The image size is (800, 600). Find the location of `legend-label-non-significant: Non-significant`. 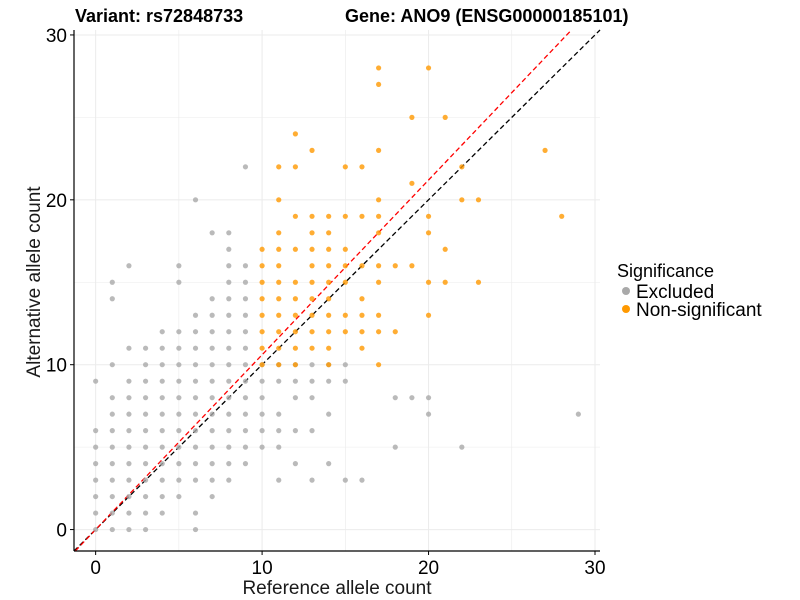

legend-label-non-significant: Non-significant is located at coordinates (699, 310).